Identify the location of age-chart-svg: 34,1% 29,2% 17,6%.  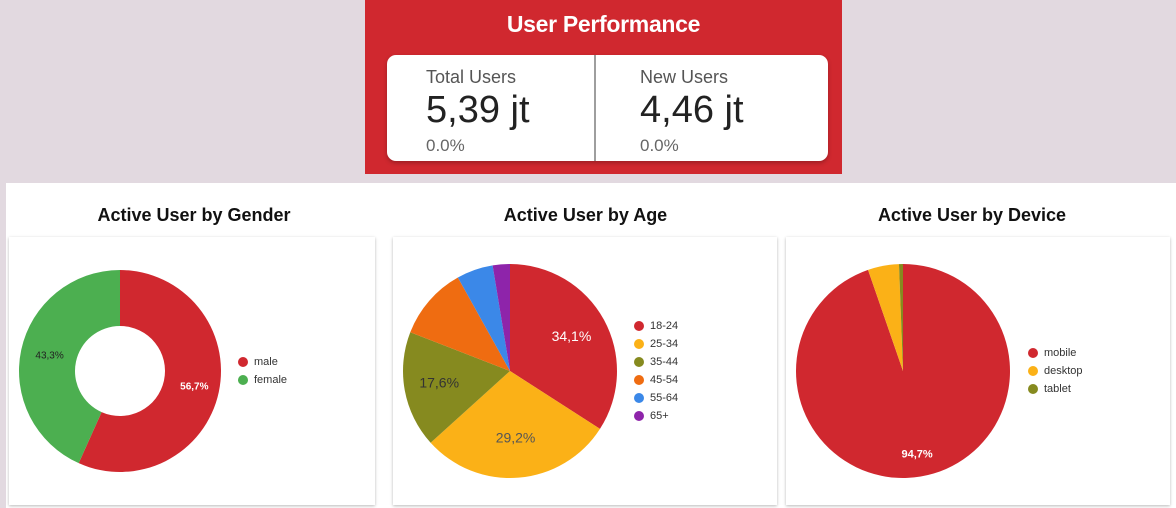
(510, 371).